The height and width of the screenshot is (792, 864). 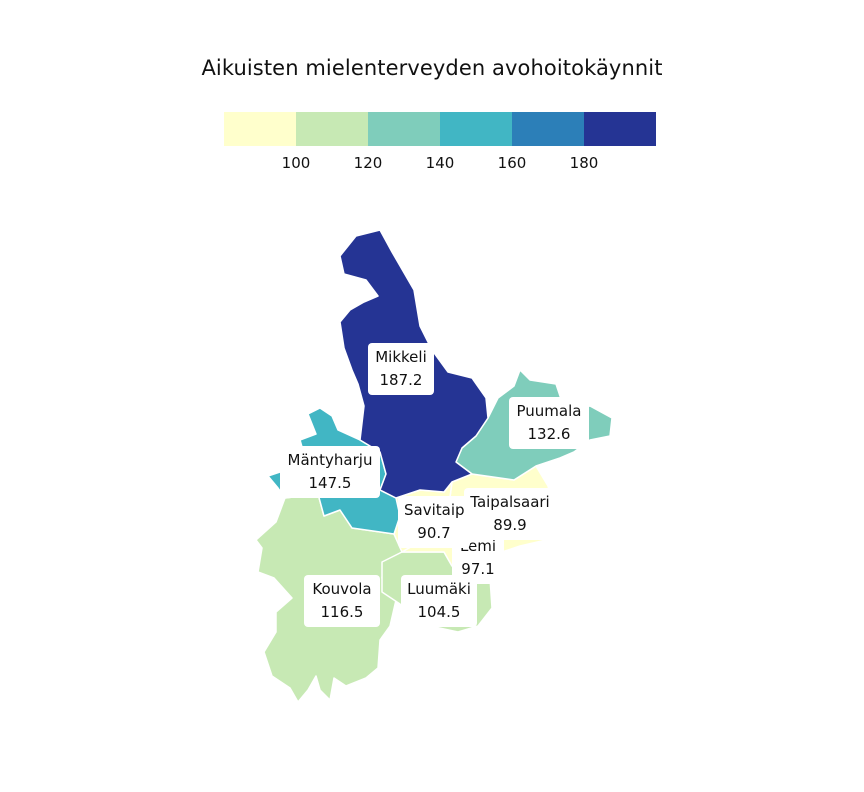 I want to click on region-name: Savitaip, so click(x=434, y=510).